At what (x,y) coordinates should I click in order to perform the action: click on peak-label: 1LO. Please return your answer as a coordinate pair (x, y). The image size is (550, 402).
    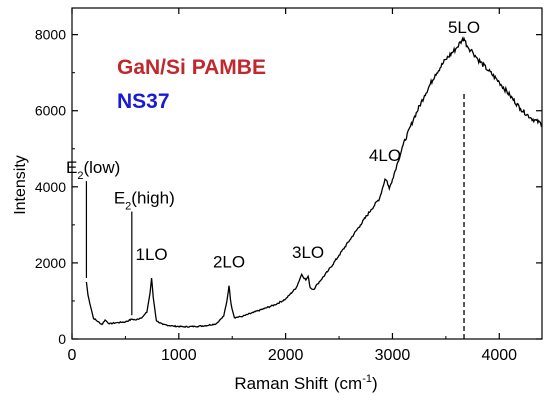
    Looking at the image, I should click on (152, 254).